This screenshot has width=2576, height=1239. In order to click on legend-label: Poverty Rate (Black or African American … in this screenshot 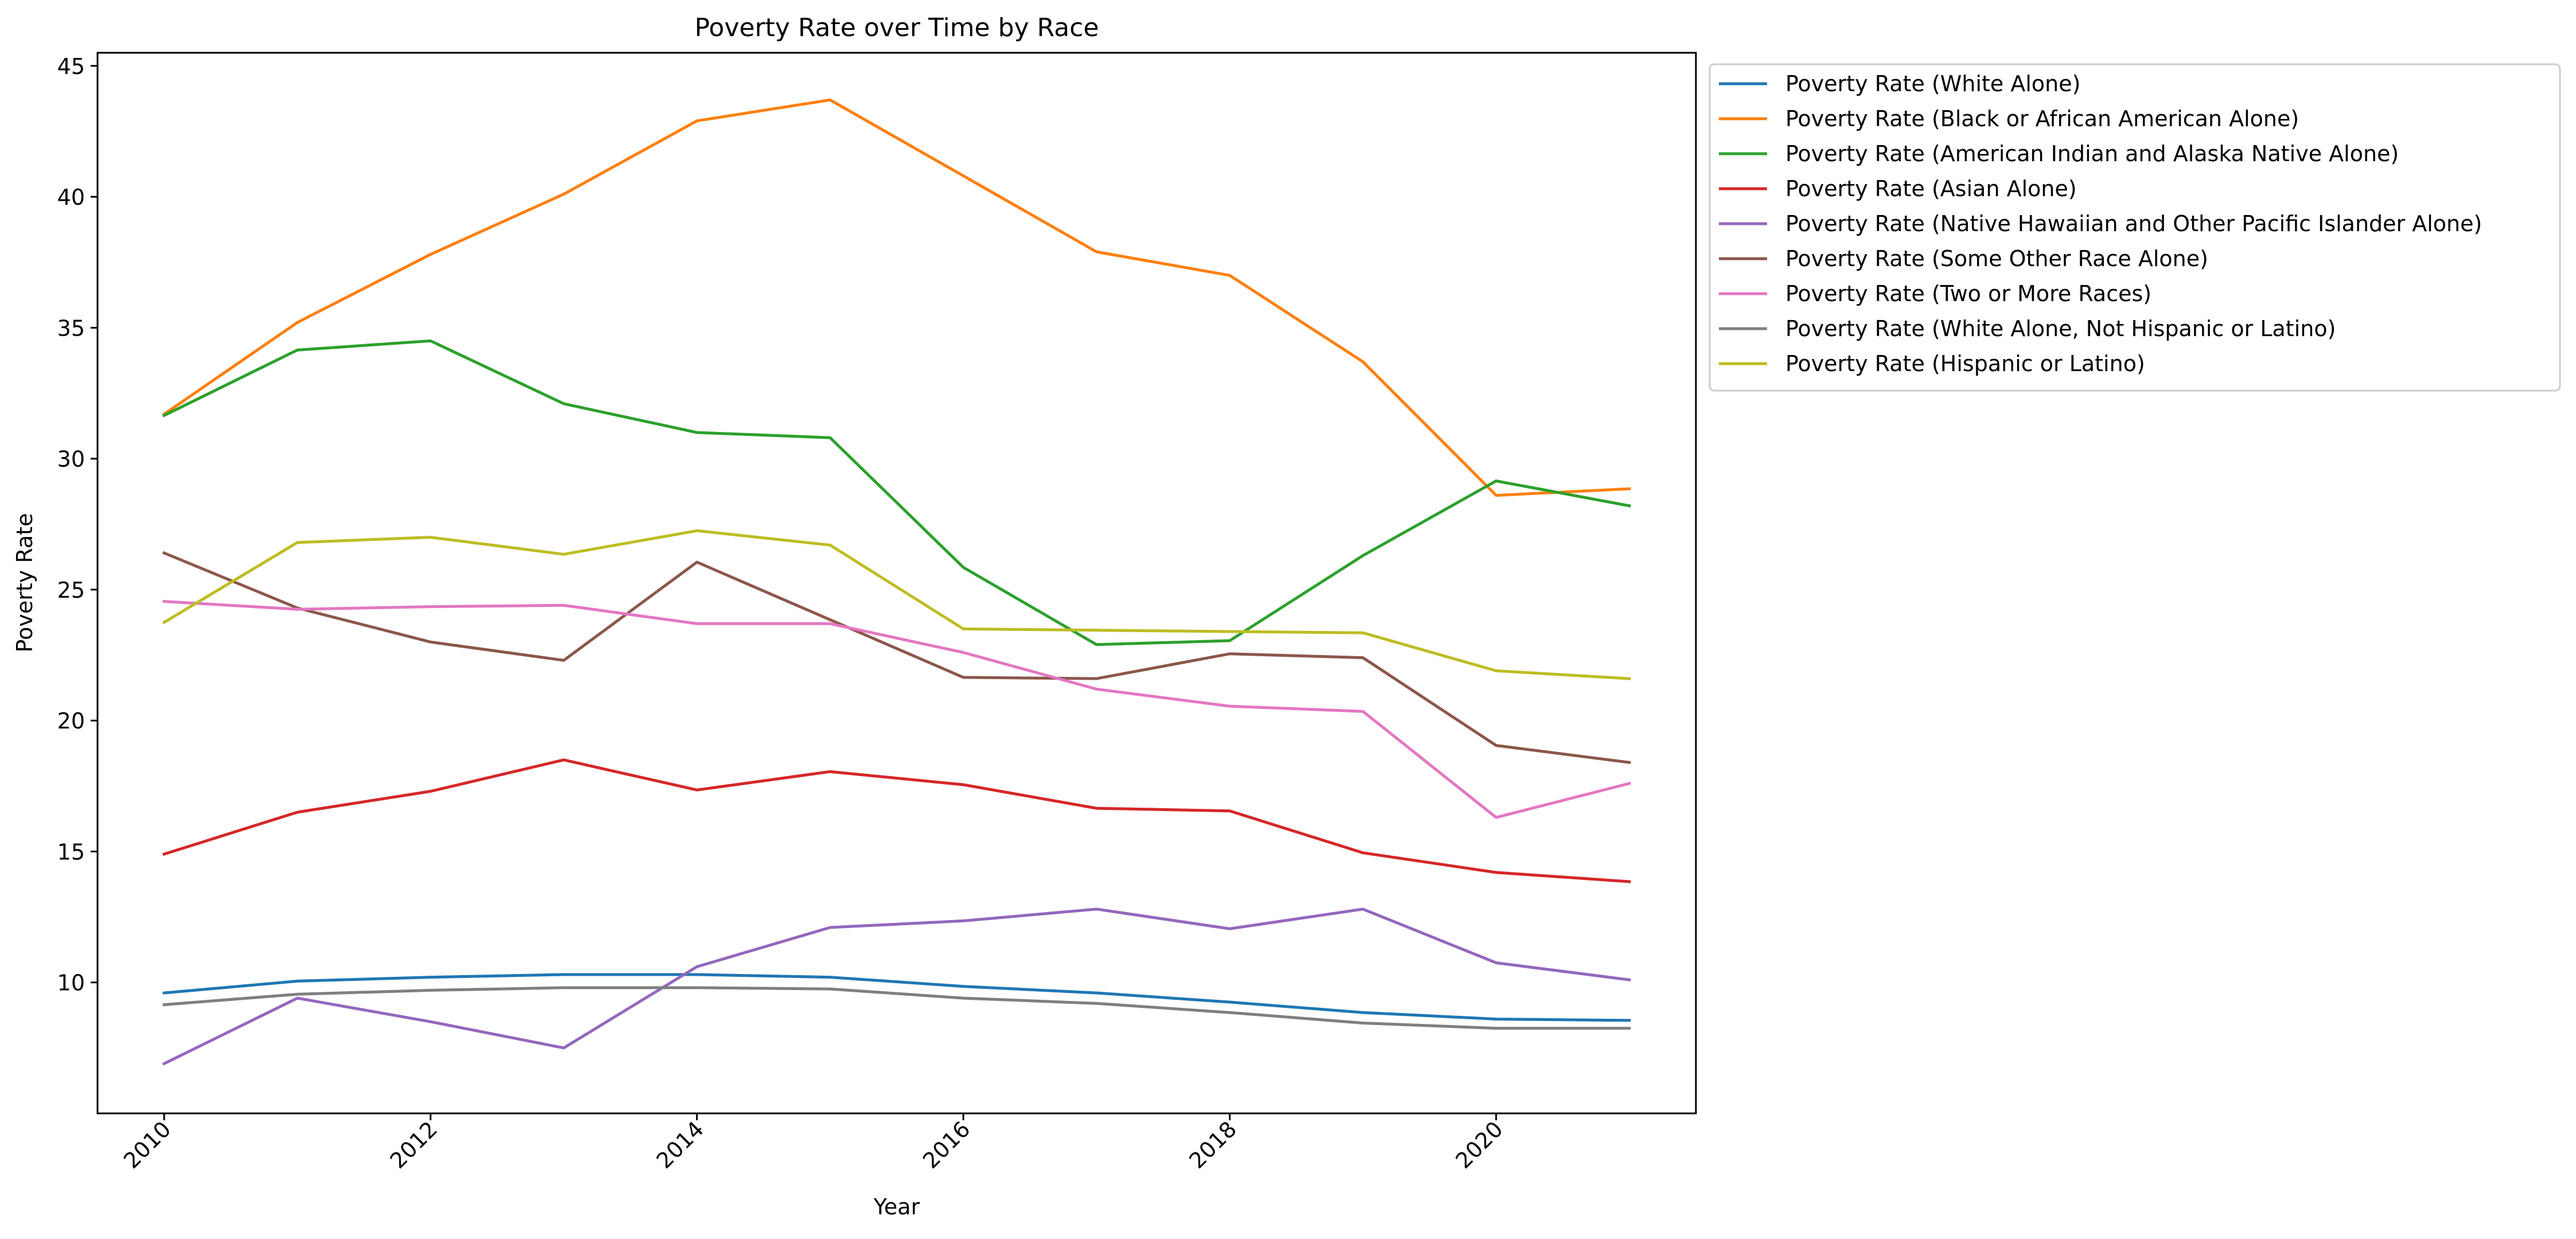, I will do `click(2042, 118)`.